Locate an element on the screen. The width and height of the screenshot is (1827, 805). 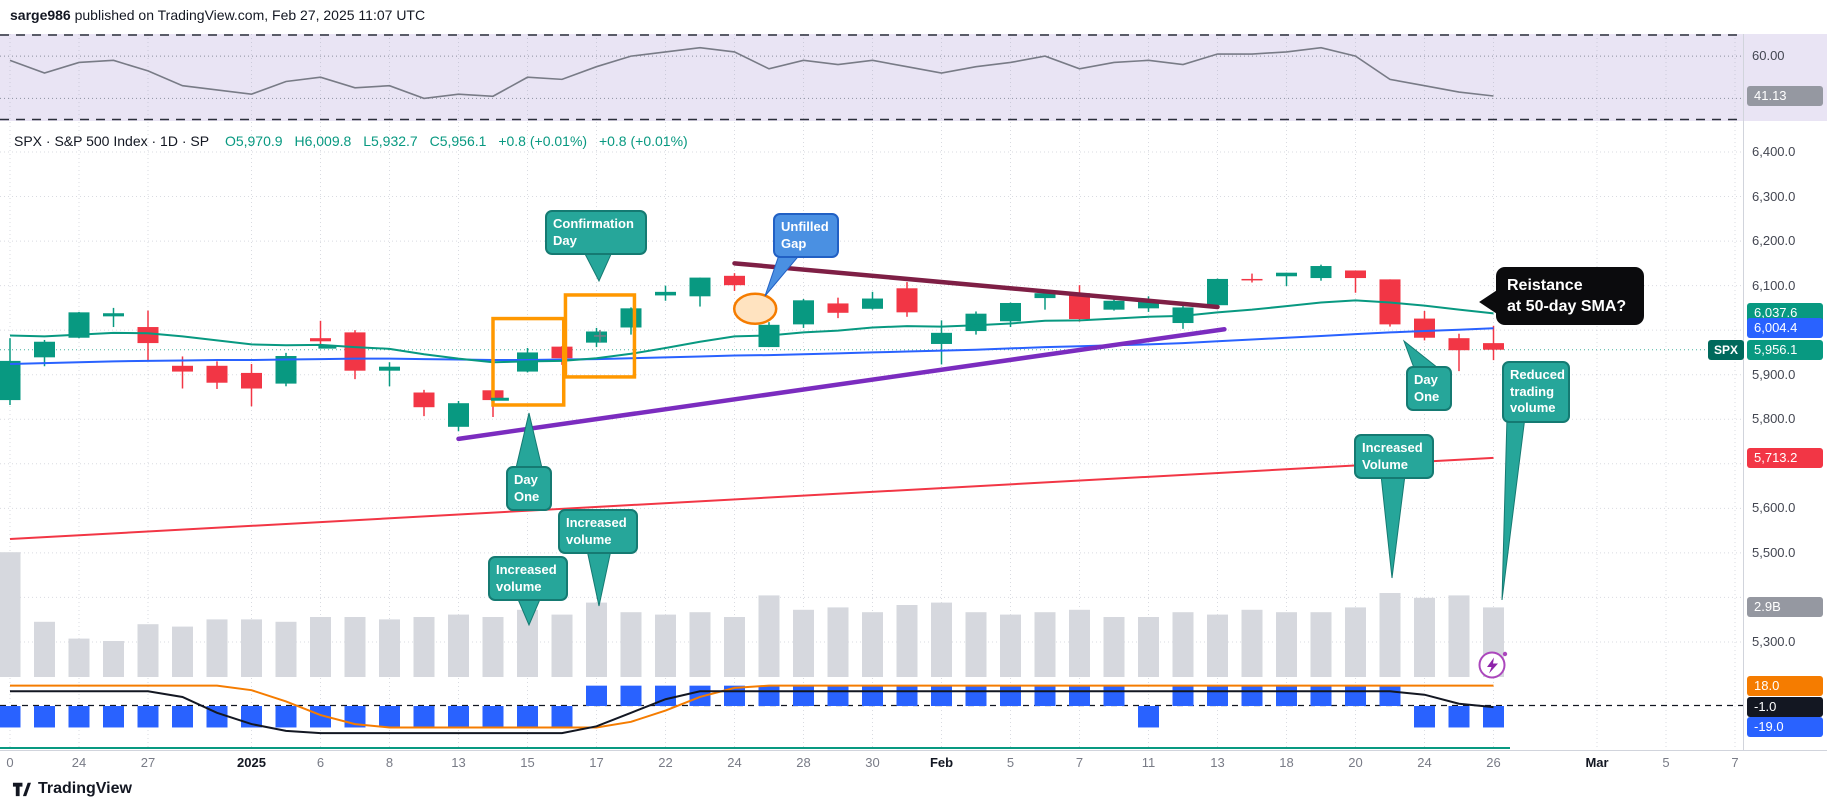
high-label: H is located at coordinates (299, 141).